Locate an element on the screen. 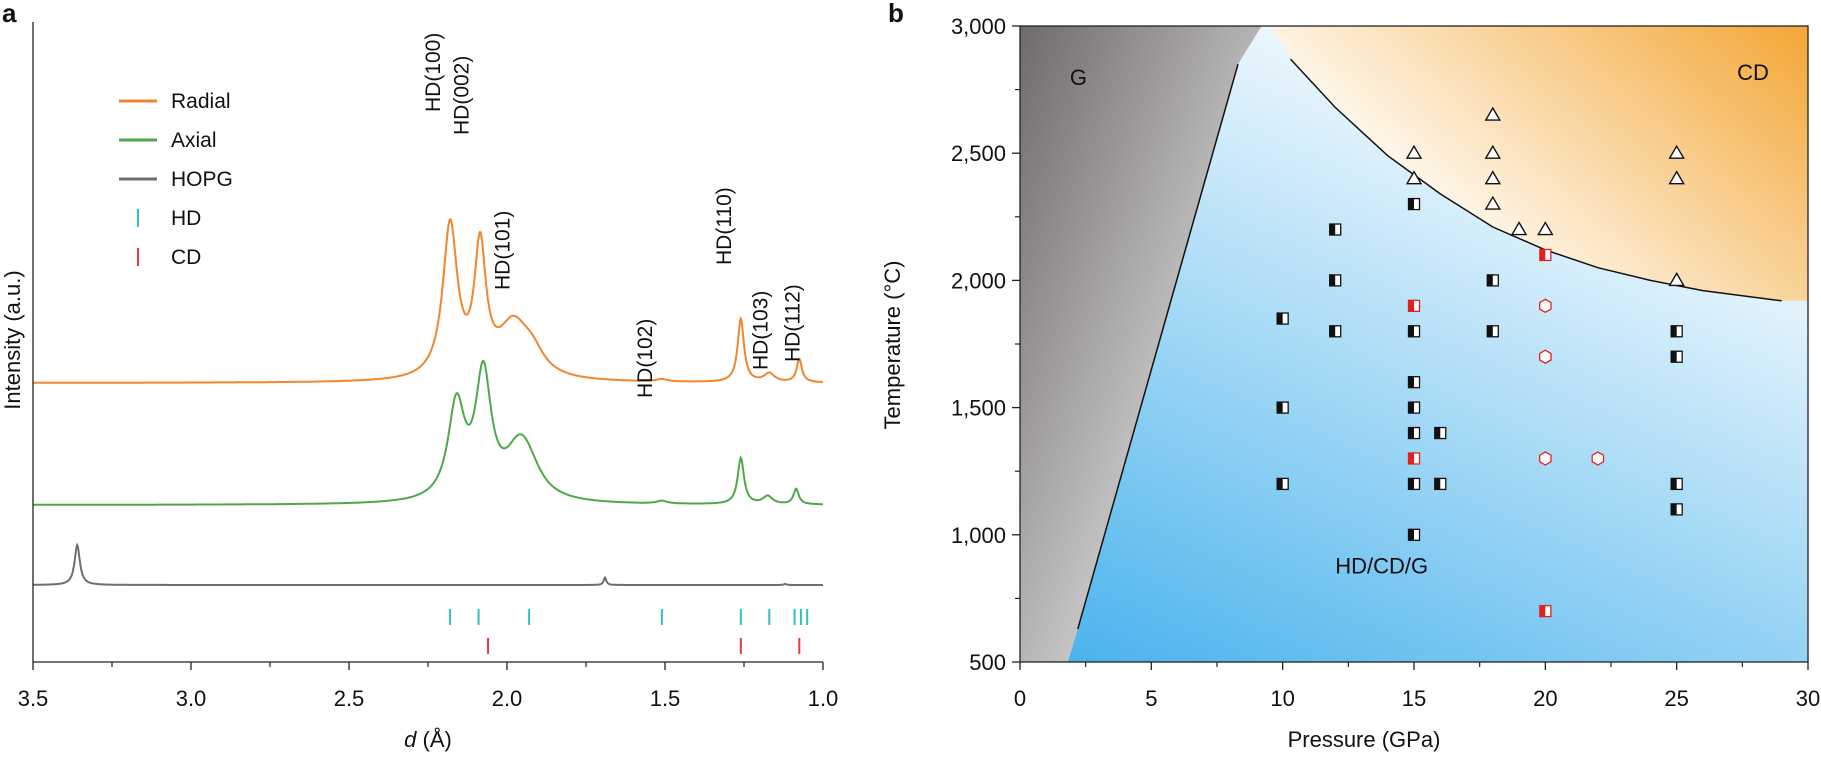 The image size is (1821, 758). y-tick-label: 500 is located at coordinates (987, 662).